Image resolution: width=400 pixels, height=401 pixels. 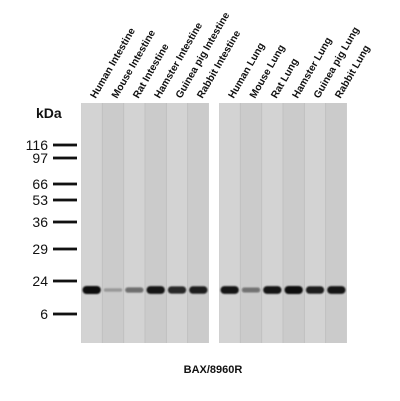 What do you see at coordinates (44, 314) in the screenshot?
I see `marker-label-6: 6` at bounding box center [44, 314].